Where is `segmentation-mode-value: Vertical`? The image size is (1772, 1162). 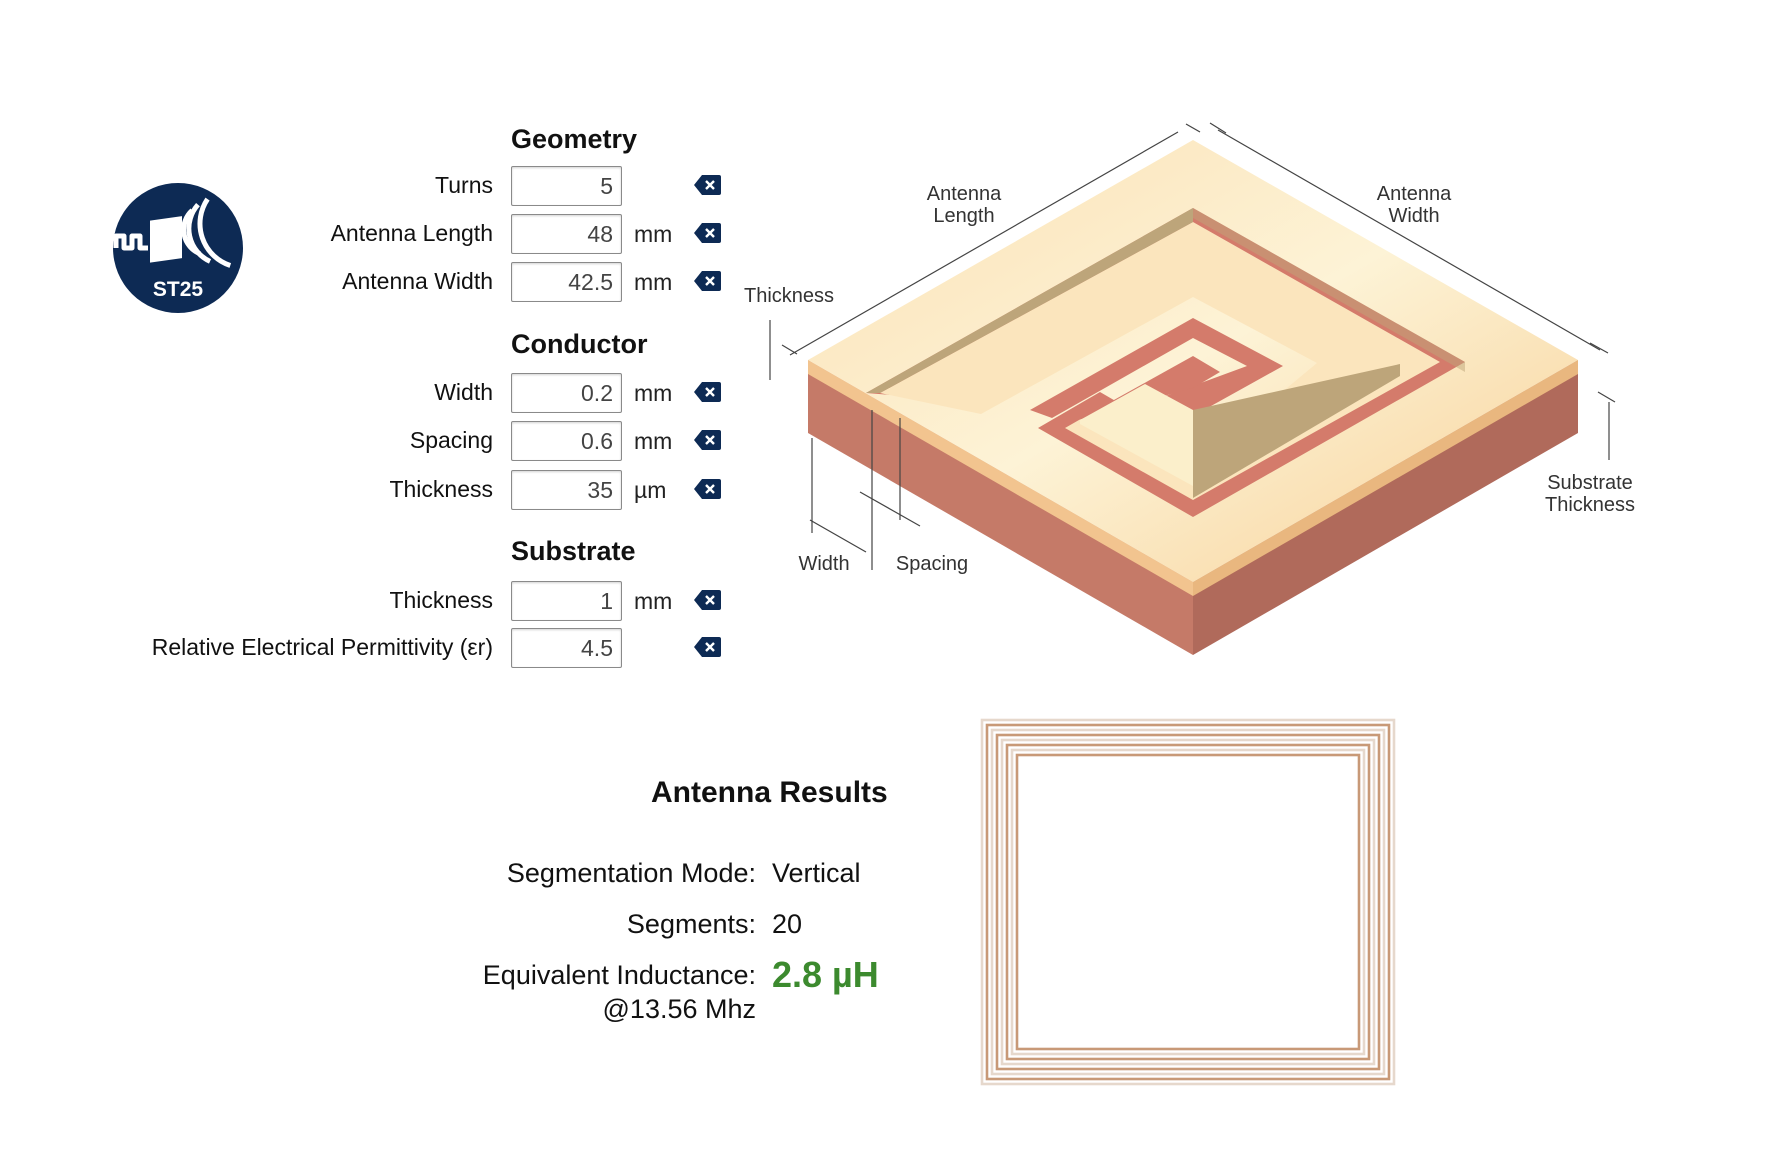
segmentation-mode-value: Vertical is located at coordinates (816, 873).